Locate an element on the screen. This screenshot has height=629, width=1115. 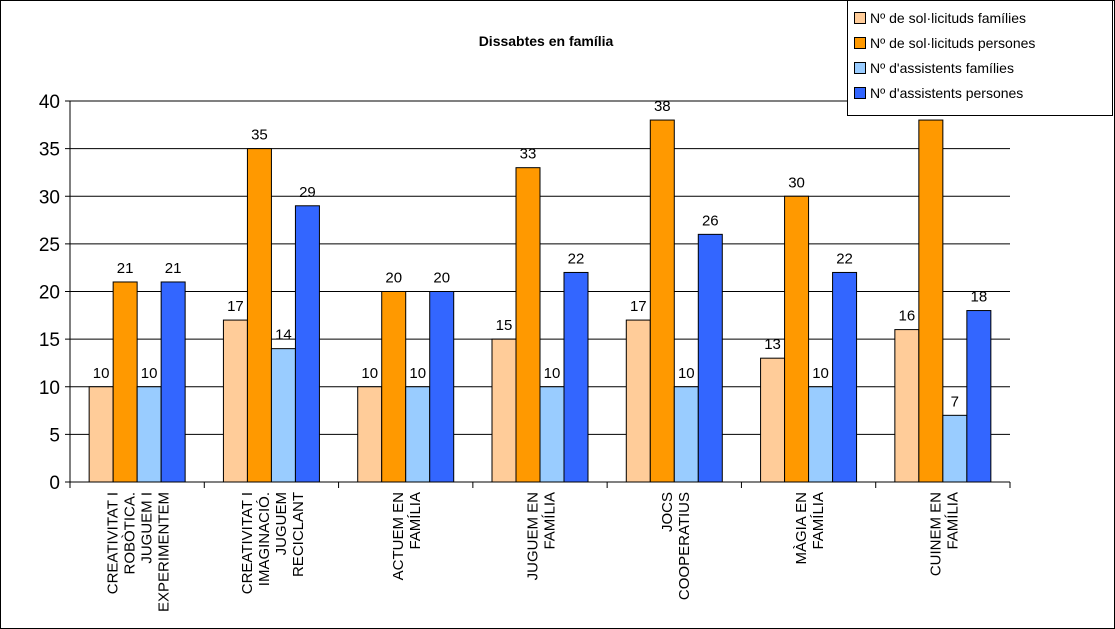
x-tick-label-line: JUGUEM EN is located at coordinates (533, 536).